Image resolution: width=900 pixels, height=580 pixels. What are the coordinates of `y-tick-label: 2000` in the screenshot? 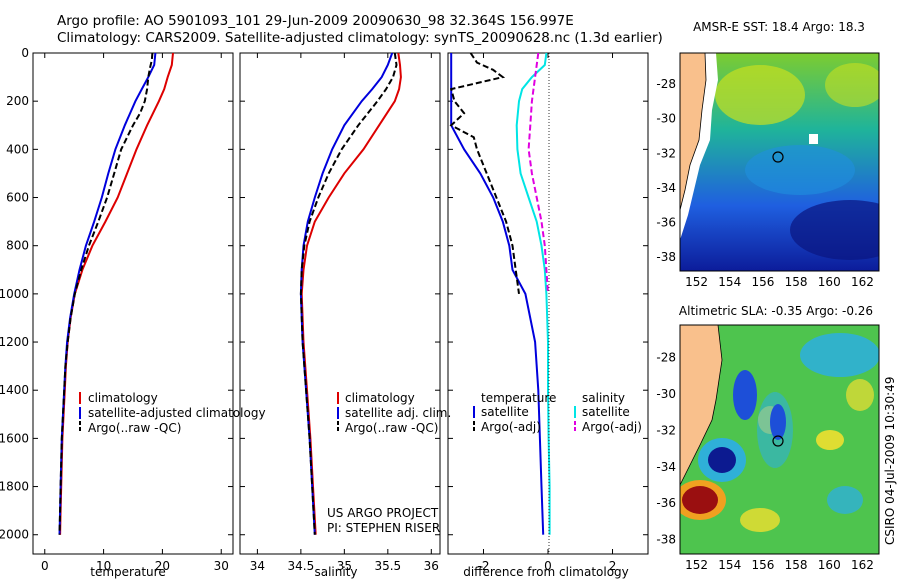 It's located at (14, 535).